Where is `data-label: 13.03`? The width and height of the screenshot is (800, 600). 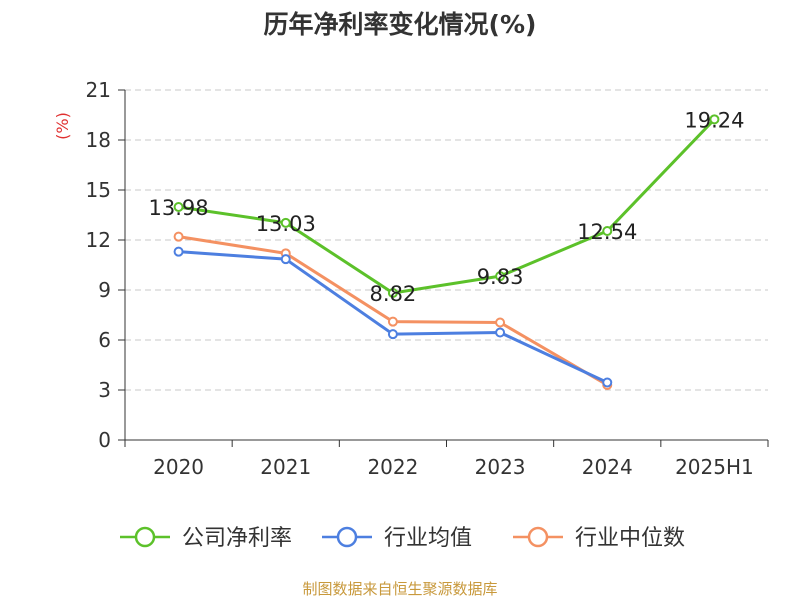 data-label: 13.03 is located at coordinates (286, 224).